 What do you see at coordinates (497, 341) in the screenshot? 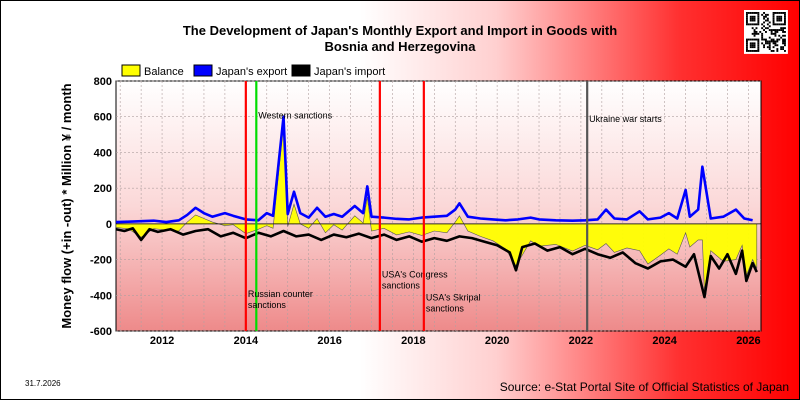
I see `x-tick-label: 2020` at bounding box center [497, 341].